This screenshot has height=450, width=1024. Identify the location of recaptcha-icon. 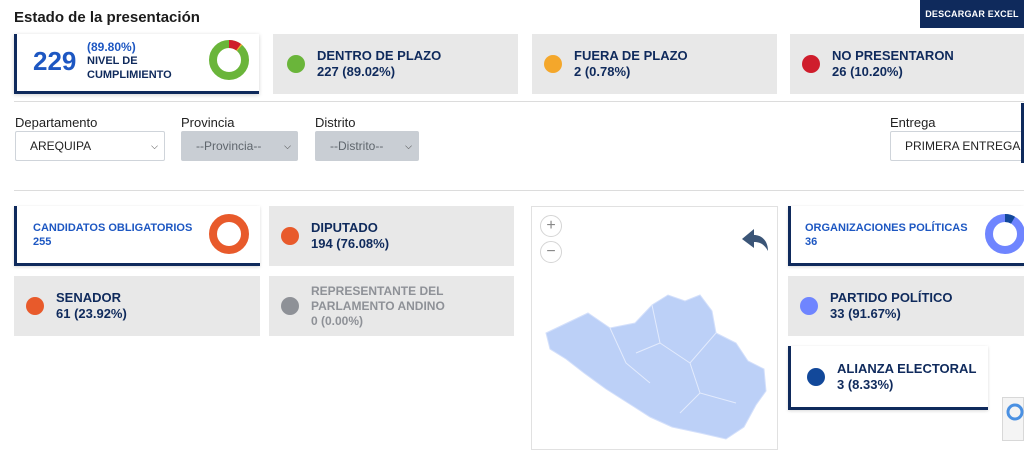
(1015, 412).